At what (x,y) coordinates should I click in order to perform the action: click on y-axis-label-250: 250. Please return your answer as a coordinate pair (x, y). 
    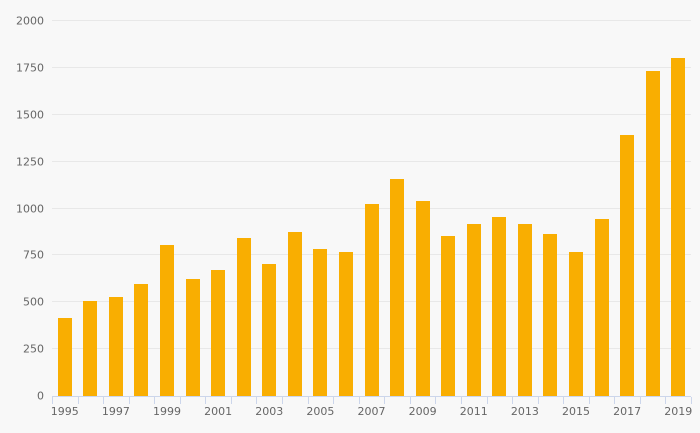
    Looking at the image, I should click on (33, 349).